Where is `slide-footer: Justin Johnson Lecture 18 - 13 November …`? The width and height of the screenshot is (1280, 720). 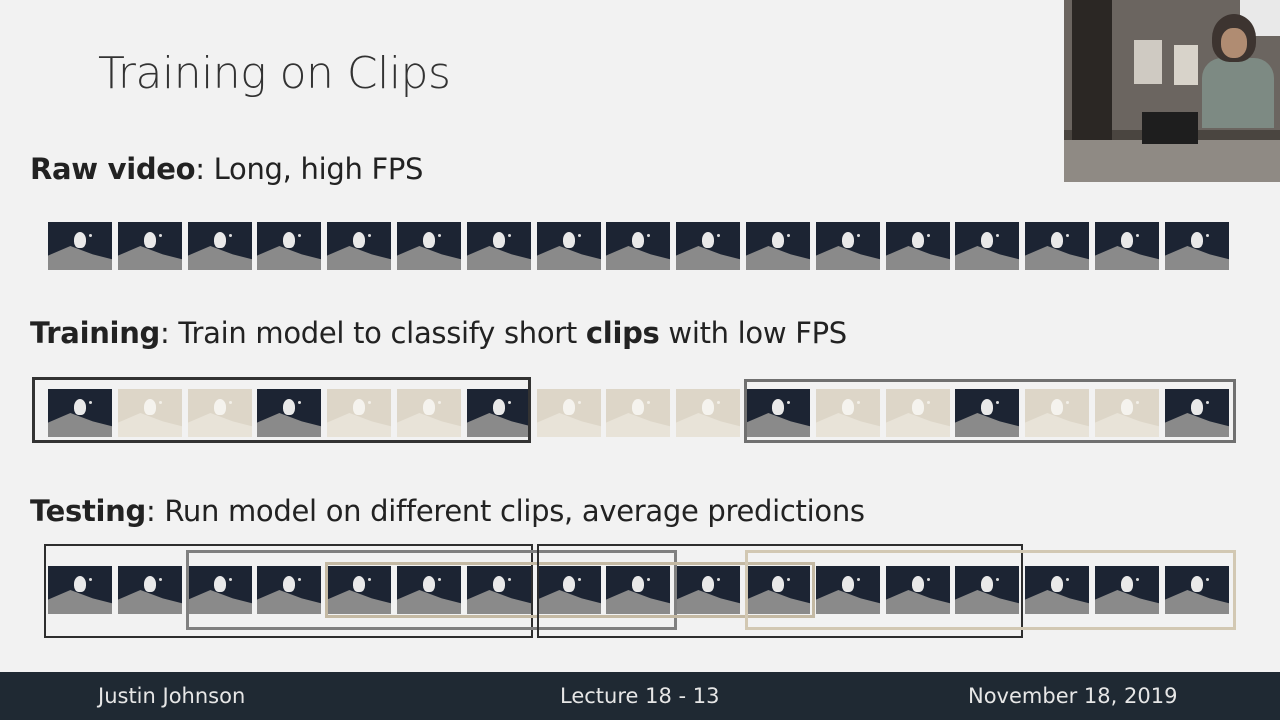 slide-footer: Justin Johnson Lecture 18 - 13 November … is located at coordinates (640, 696).